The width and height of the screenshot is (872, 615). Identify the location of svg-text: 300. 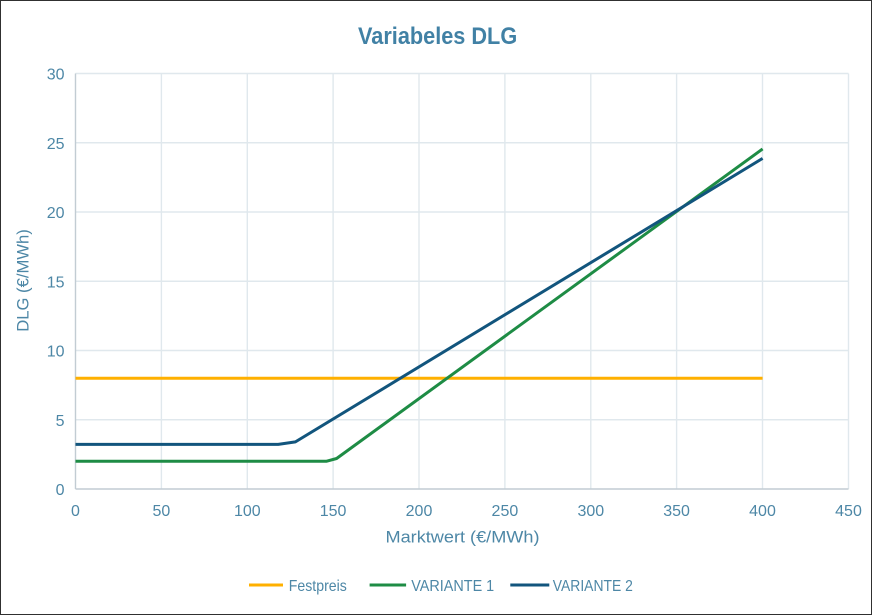
(590, 511).